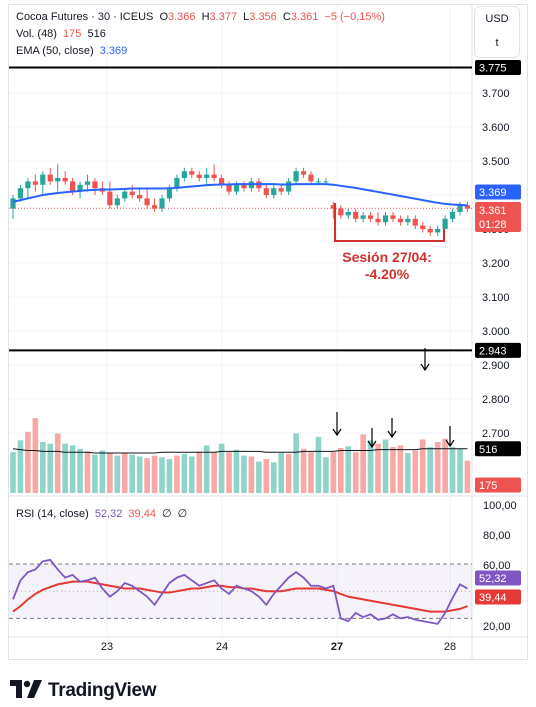  I want to click on tradingview-logo-icon, so click(26, 691).